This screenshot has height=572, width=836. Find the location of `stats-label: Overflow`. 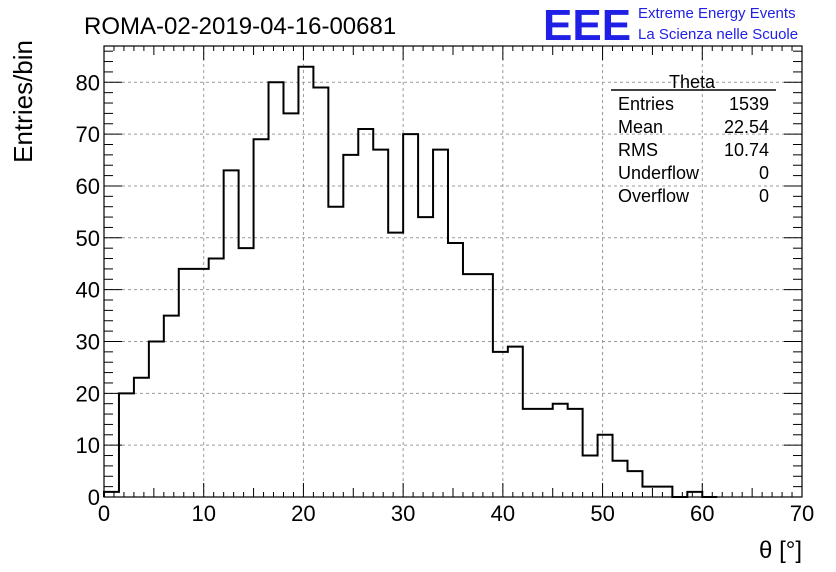

stats-label: Overflow is located at coordinates (654, 196).